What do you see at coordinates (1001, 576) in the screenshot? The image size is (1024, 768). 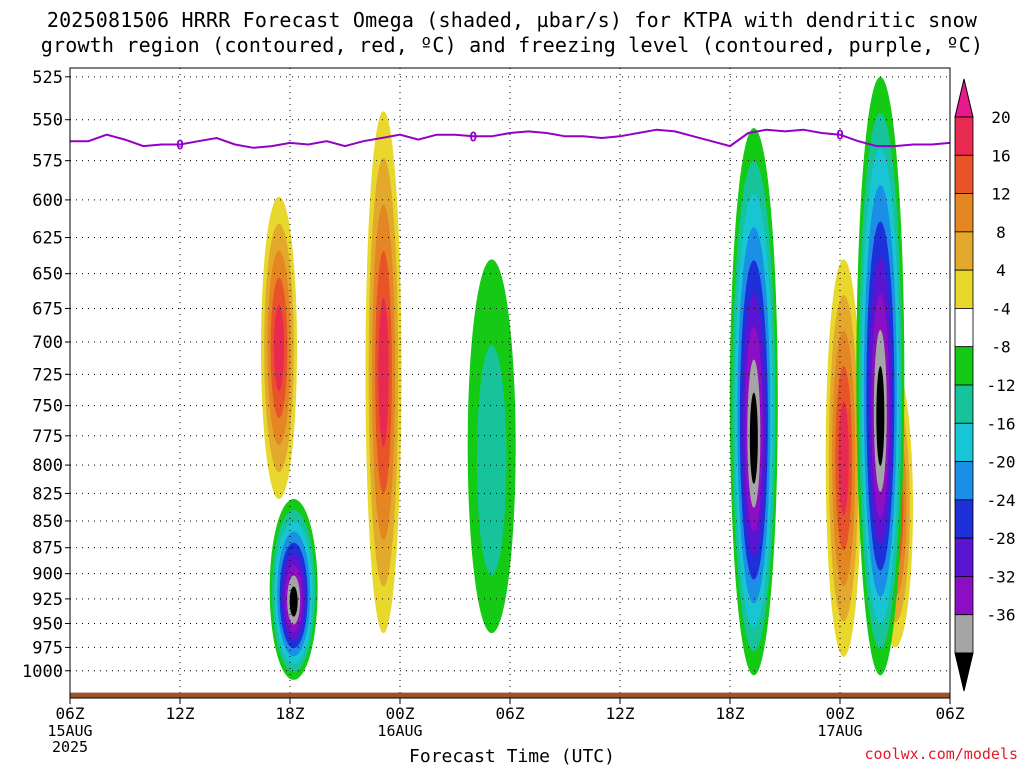 I see `colorbar-label: -32` at bounding box center [1001, 576].